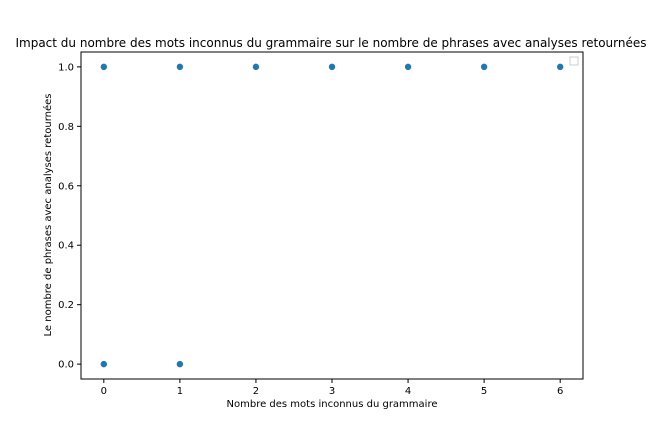 This screenshot has width=648, height=432. Describe the element at coordinates (332, 404) in the screenshot. I see `x-axis-label: Nombre des mots inconnus du grammaire` at that location.